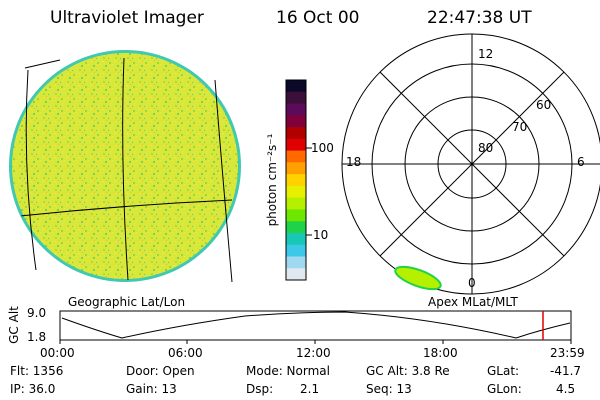 This screenshot has height=400, width=600. Describe the element at coordinates (318, 18) in the screenshot. I see `date-label: 16 Oct 00` at that location.